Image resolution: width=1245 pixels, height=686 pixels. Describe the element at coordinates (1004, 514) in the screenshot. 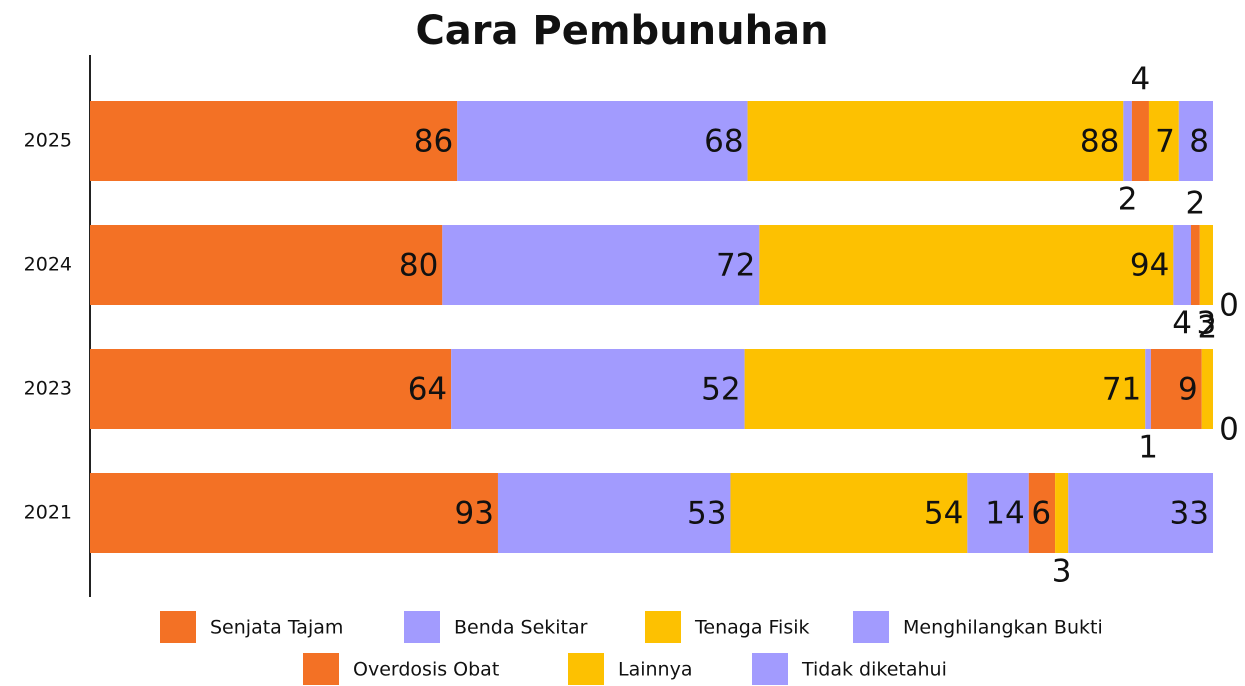

I see `data-label: 14` at that location.